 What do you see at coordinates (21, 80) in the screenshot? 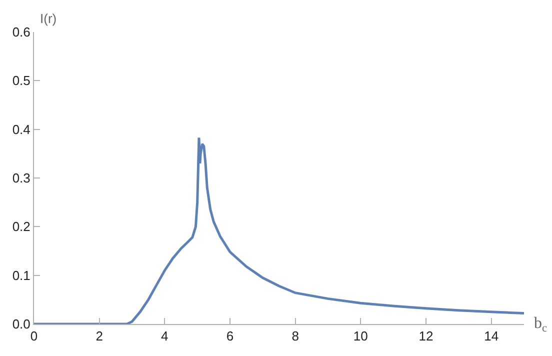
I see `y-tick-label: 0.5` at bounding box center [21, 80].